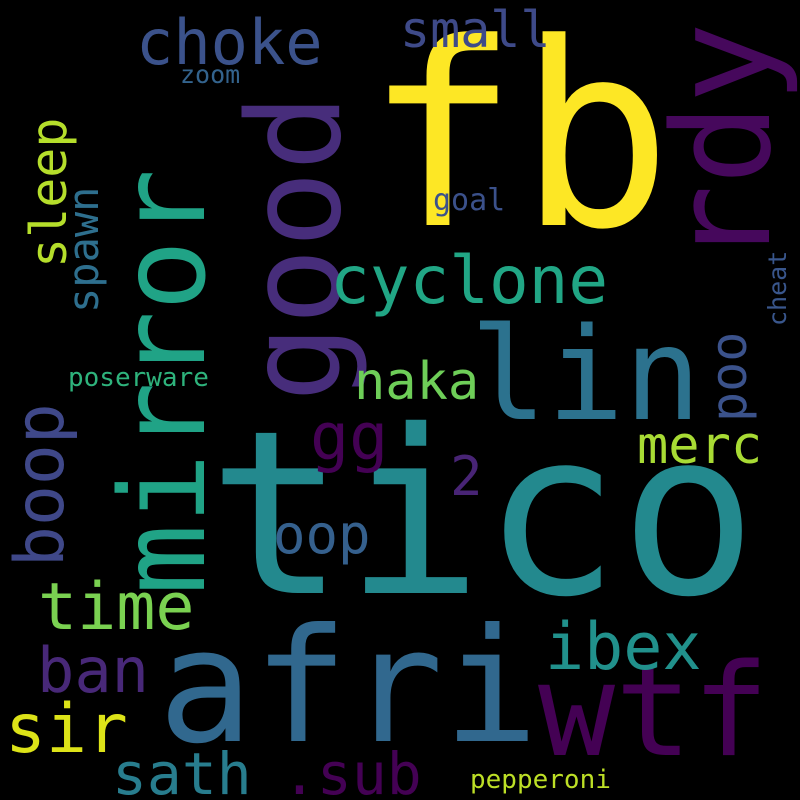 The image size is (800, 800). What do you see at coordinates (700, 446) in the screenshot?
I see `word-merc: merc` at bounding box center [700, 446].